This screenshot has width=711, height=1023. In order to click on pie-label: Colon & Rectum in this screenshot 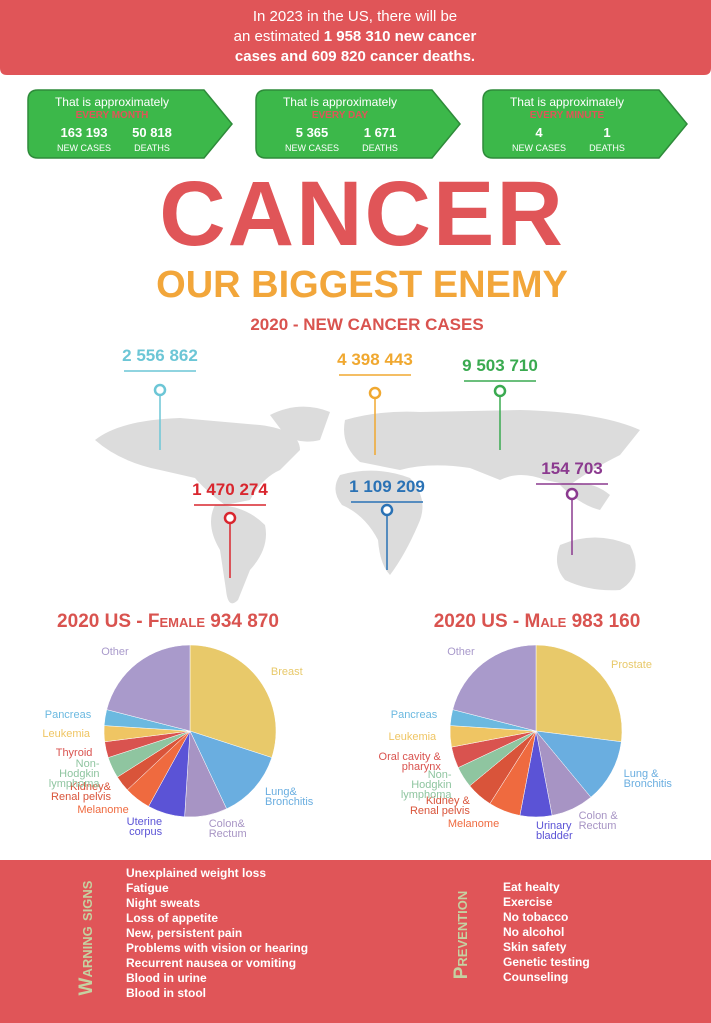, I will do `click(598, 821)`.